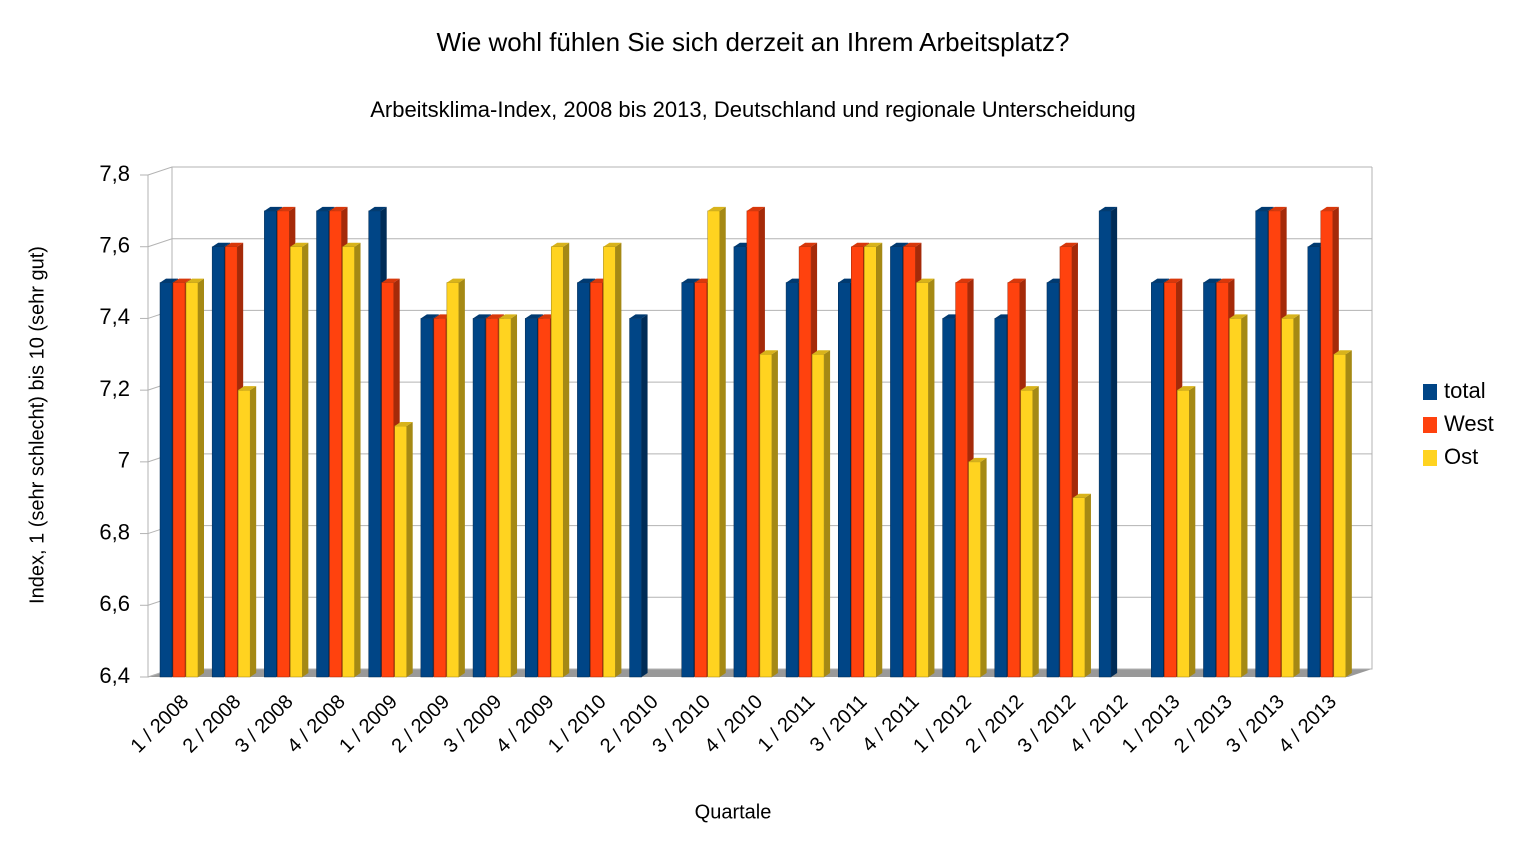 This screenshot has width=1527, height=845. I want to click on x-axis-title: Quartale, so click(733, 812).